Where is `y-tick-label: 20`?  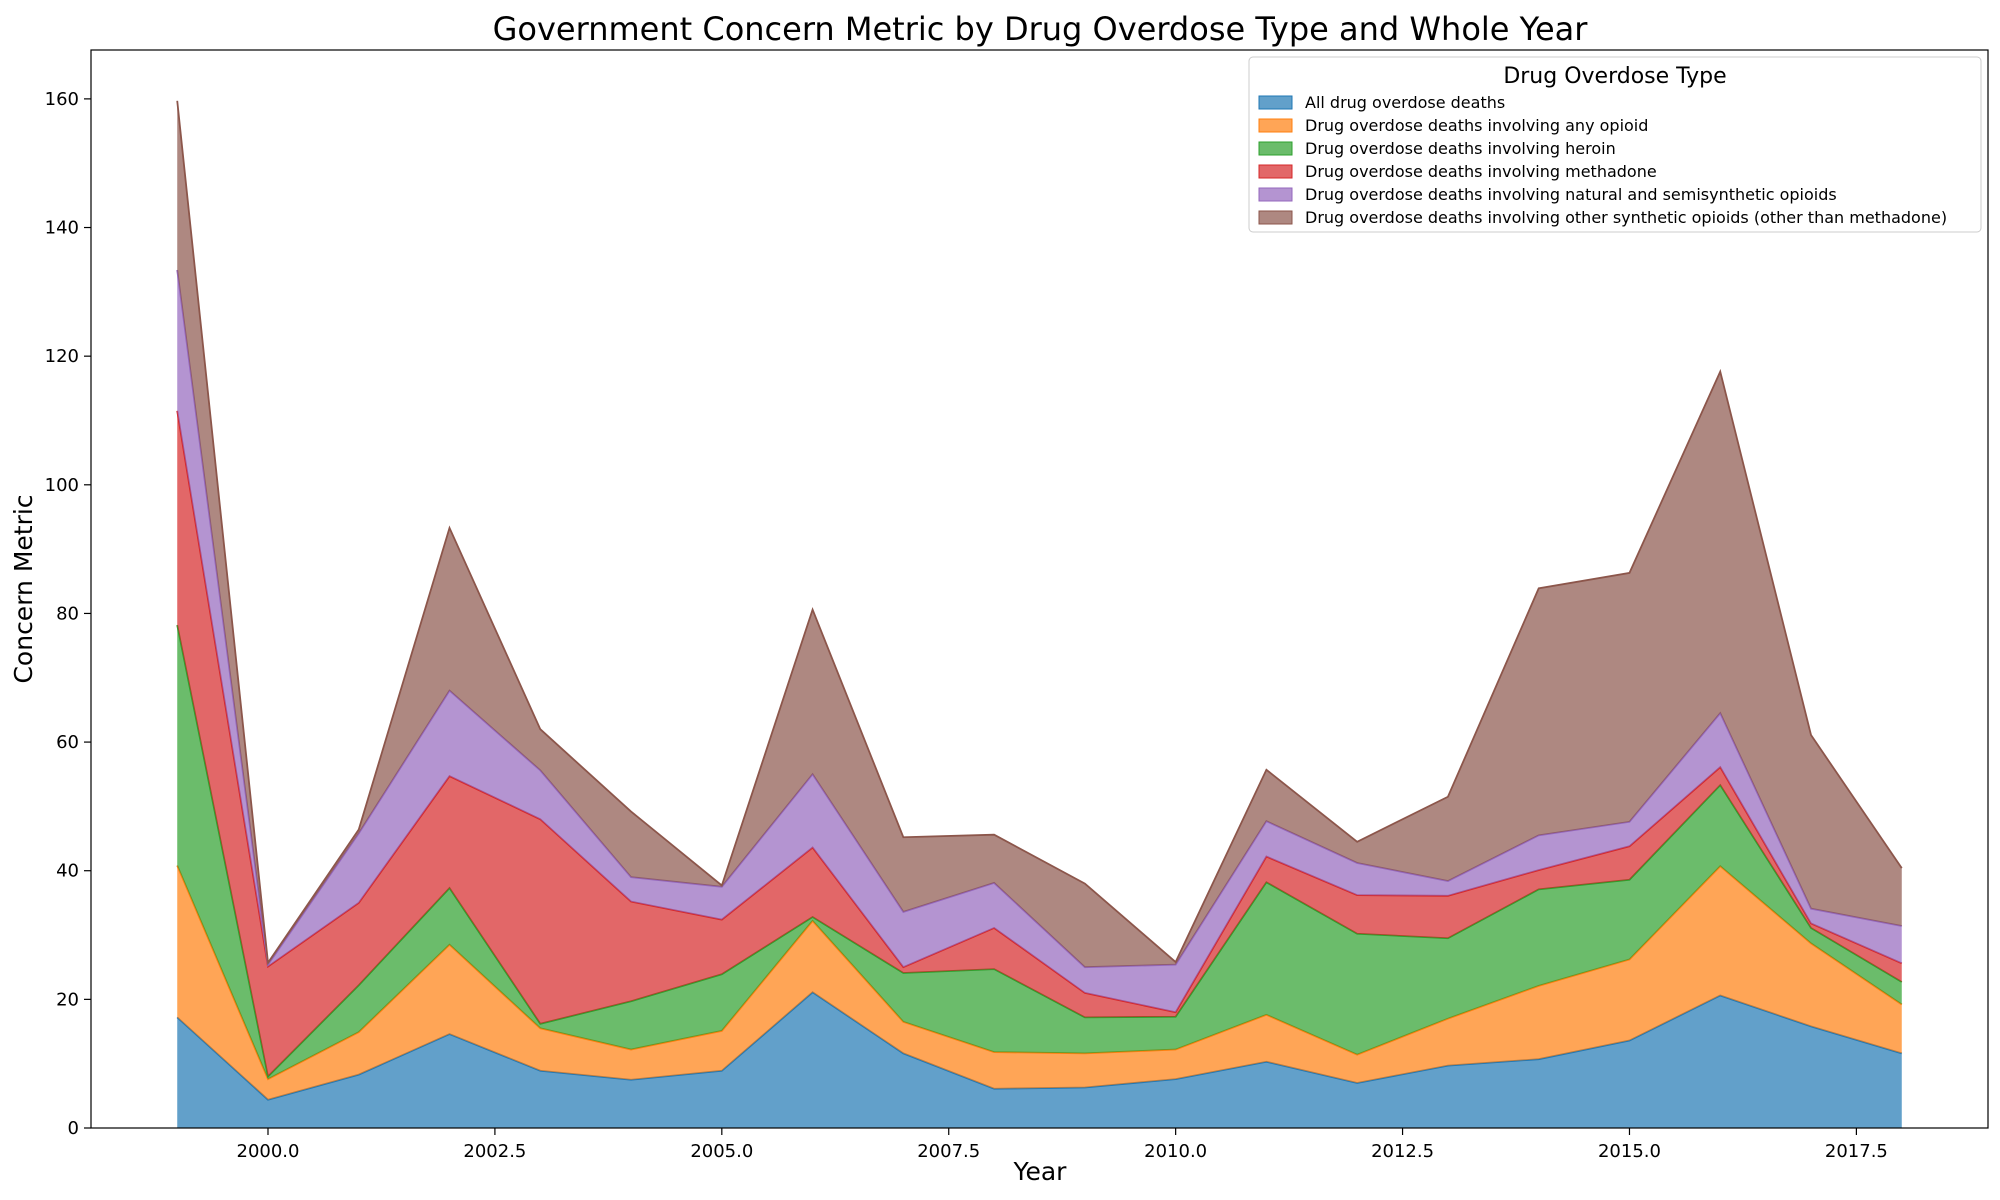
y-tick-label: 20 is located at coordinates (67, 999).